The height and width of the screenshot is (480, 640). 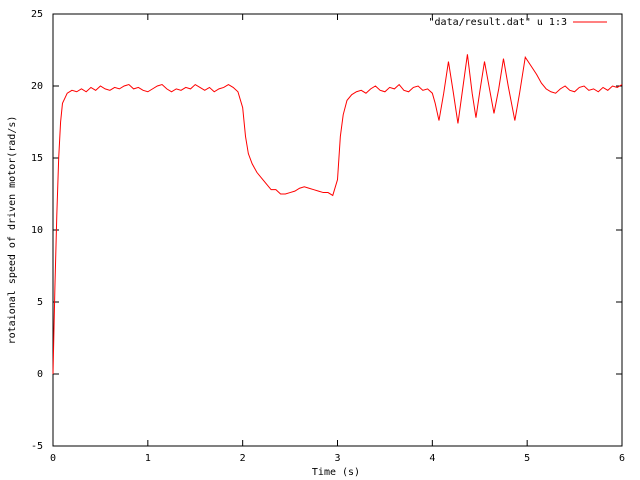 What do you see at coordinates (432, 458) in the screenshot?
I see `x-tick-label: 4` at bounding box center [432, 458].